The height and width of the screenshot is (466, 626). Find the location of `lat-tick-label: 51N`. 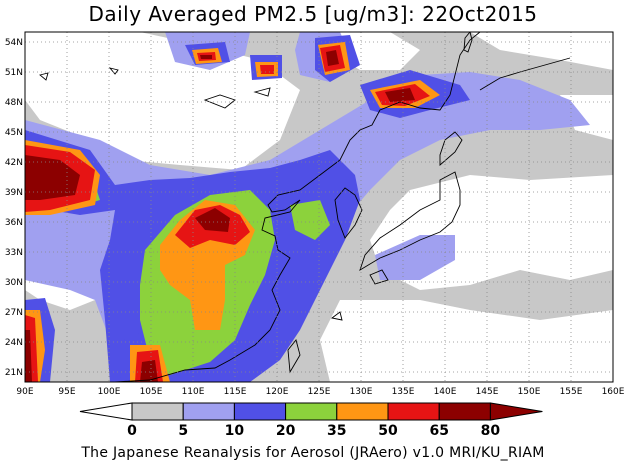

lat-tick-label: 51N is located at coordinates (14, 73).